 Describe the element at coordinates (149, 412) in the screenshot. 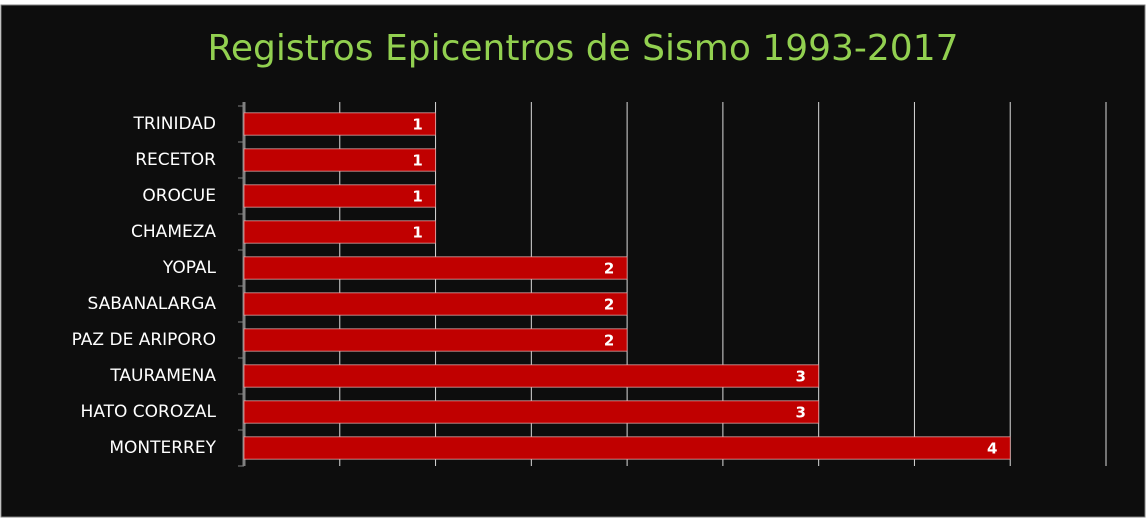

I see `y-tick-label: HATO COROZAL` at that location.